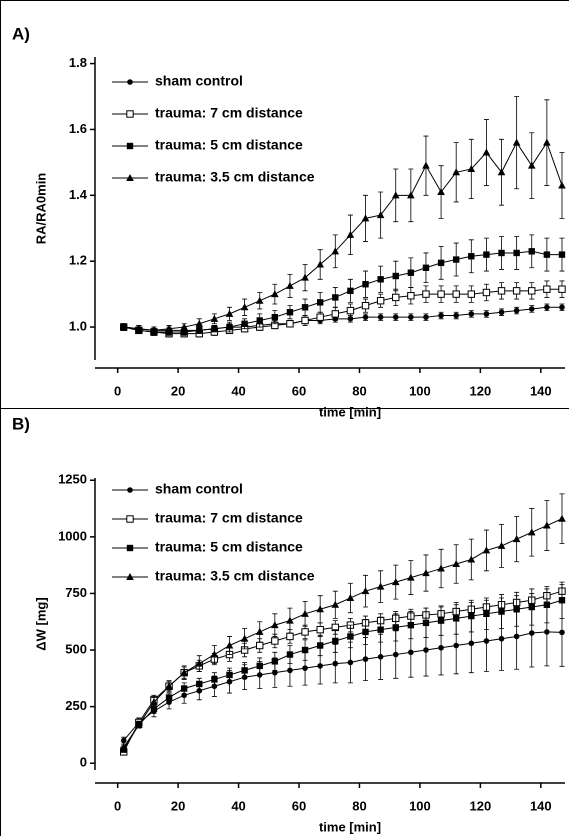 Image resolution: width=569 pixels, height=836 pixels. What do you see at coordinates (359, 805) in the screenshot?
I see `x-tick-label: 80` at bounding box center [359, 805].